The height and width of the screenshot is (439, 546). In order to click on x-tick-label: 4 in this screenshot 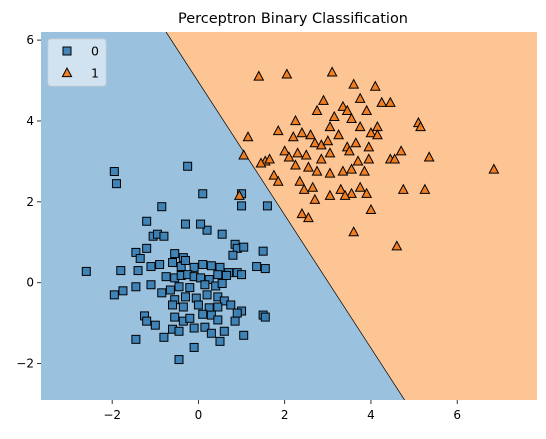, I will do `click(371, 415)`.